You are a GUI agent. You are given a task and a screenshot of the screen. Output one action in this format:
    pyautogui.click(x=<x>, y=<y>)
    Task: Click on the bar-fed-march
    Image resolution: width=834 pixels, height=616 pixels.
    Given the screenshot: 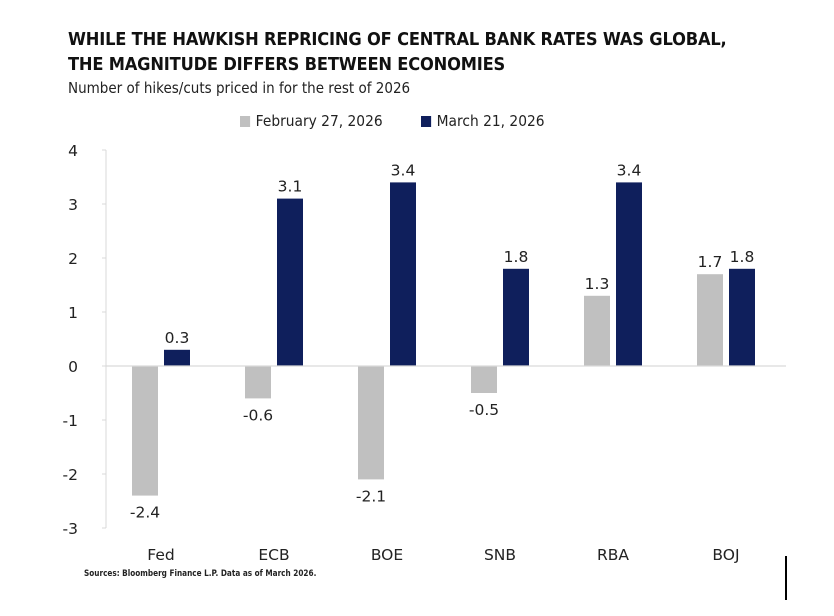 What is the action you would take?
    pyautogui.click(x=177, y=357)
    